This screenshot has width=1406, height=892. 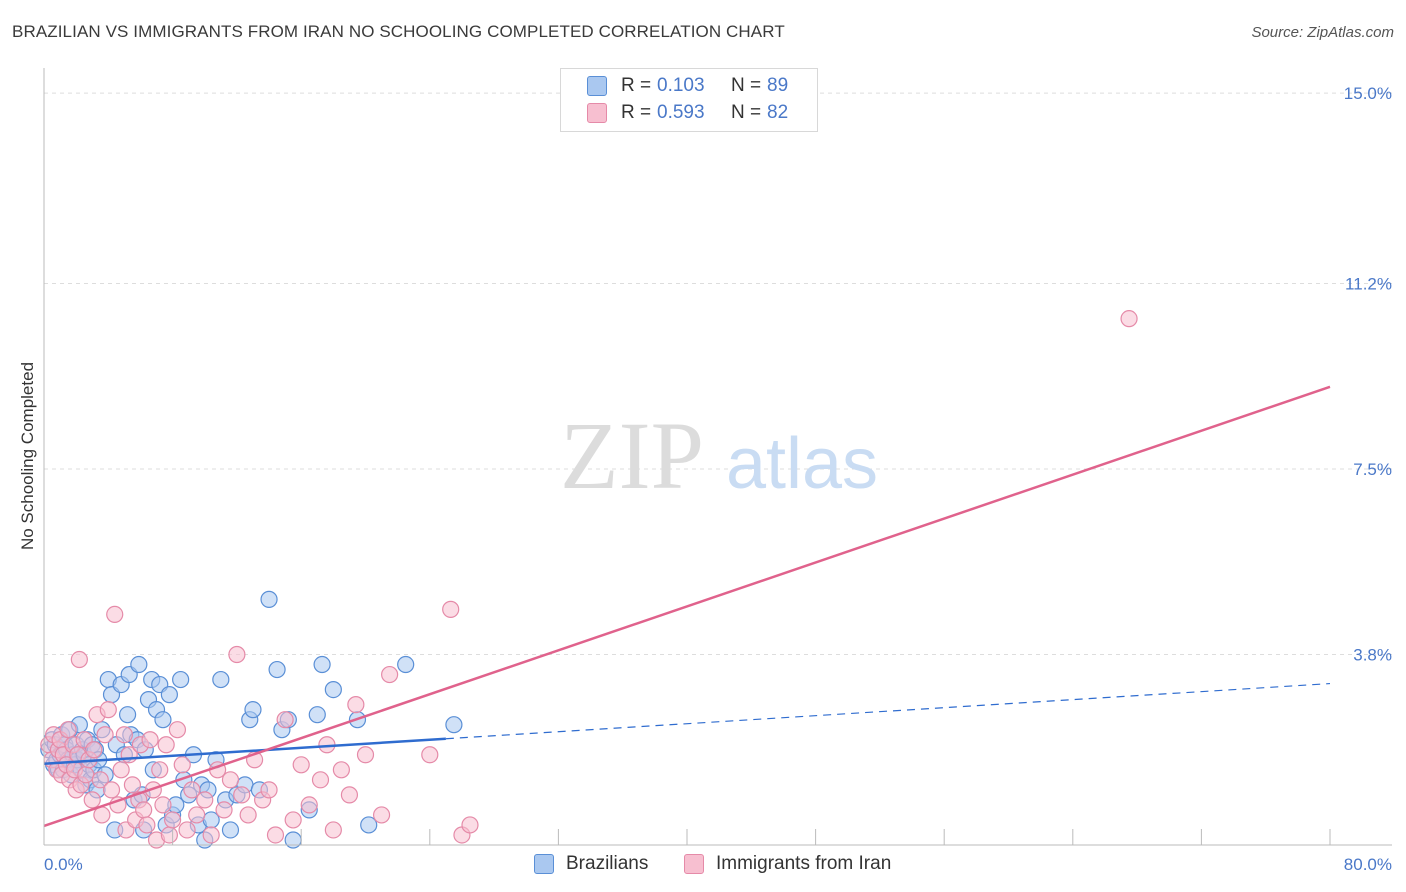 I want to click on x-tick-label: 80.0%, so click(x=1368, y=864).